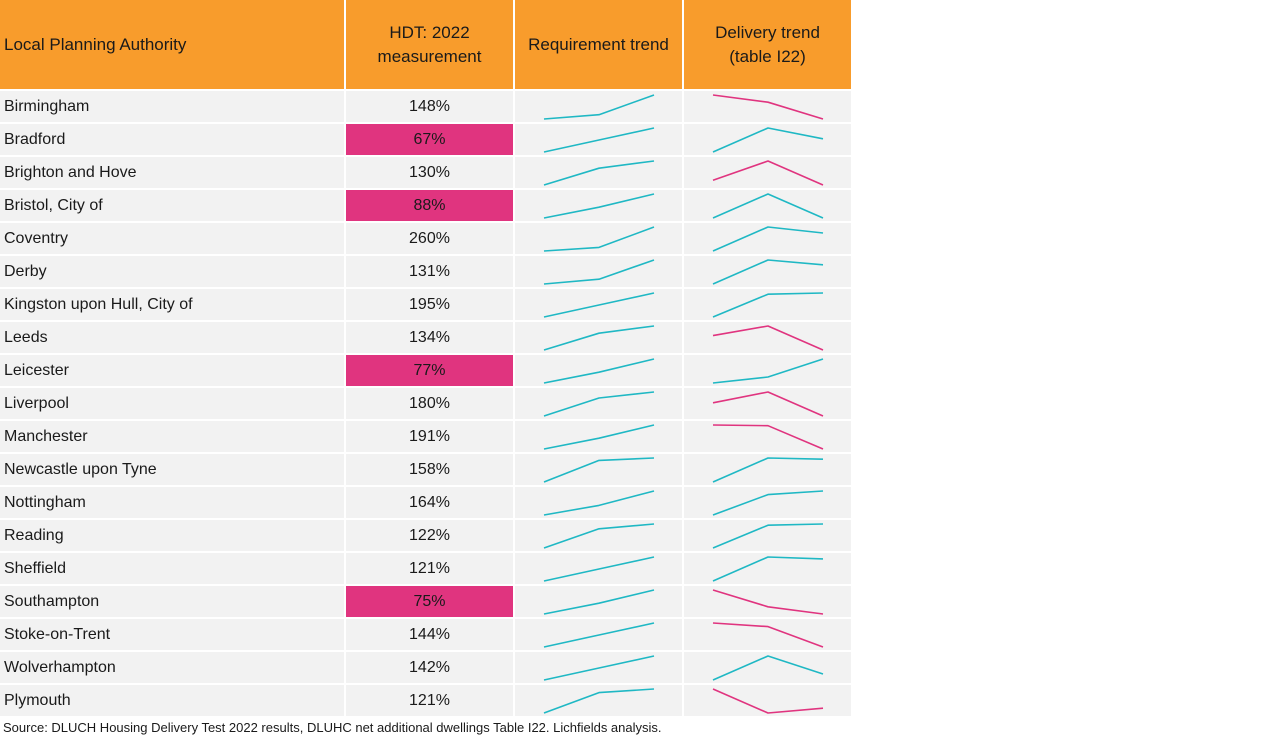  I want to click on table-row: Stoke-on-Trent 144%, so click(425, 634).